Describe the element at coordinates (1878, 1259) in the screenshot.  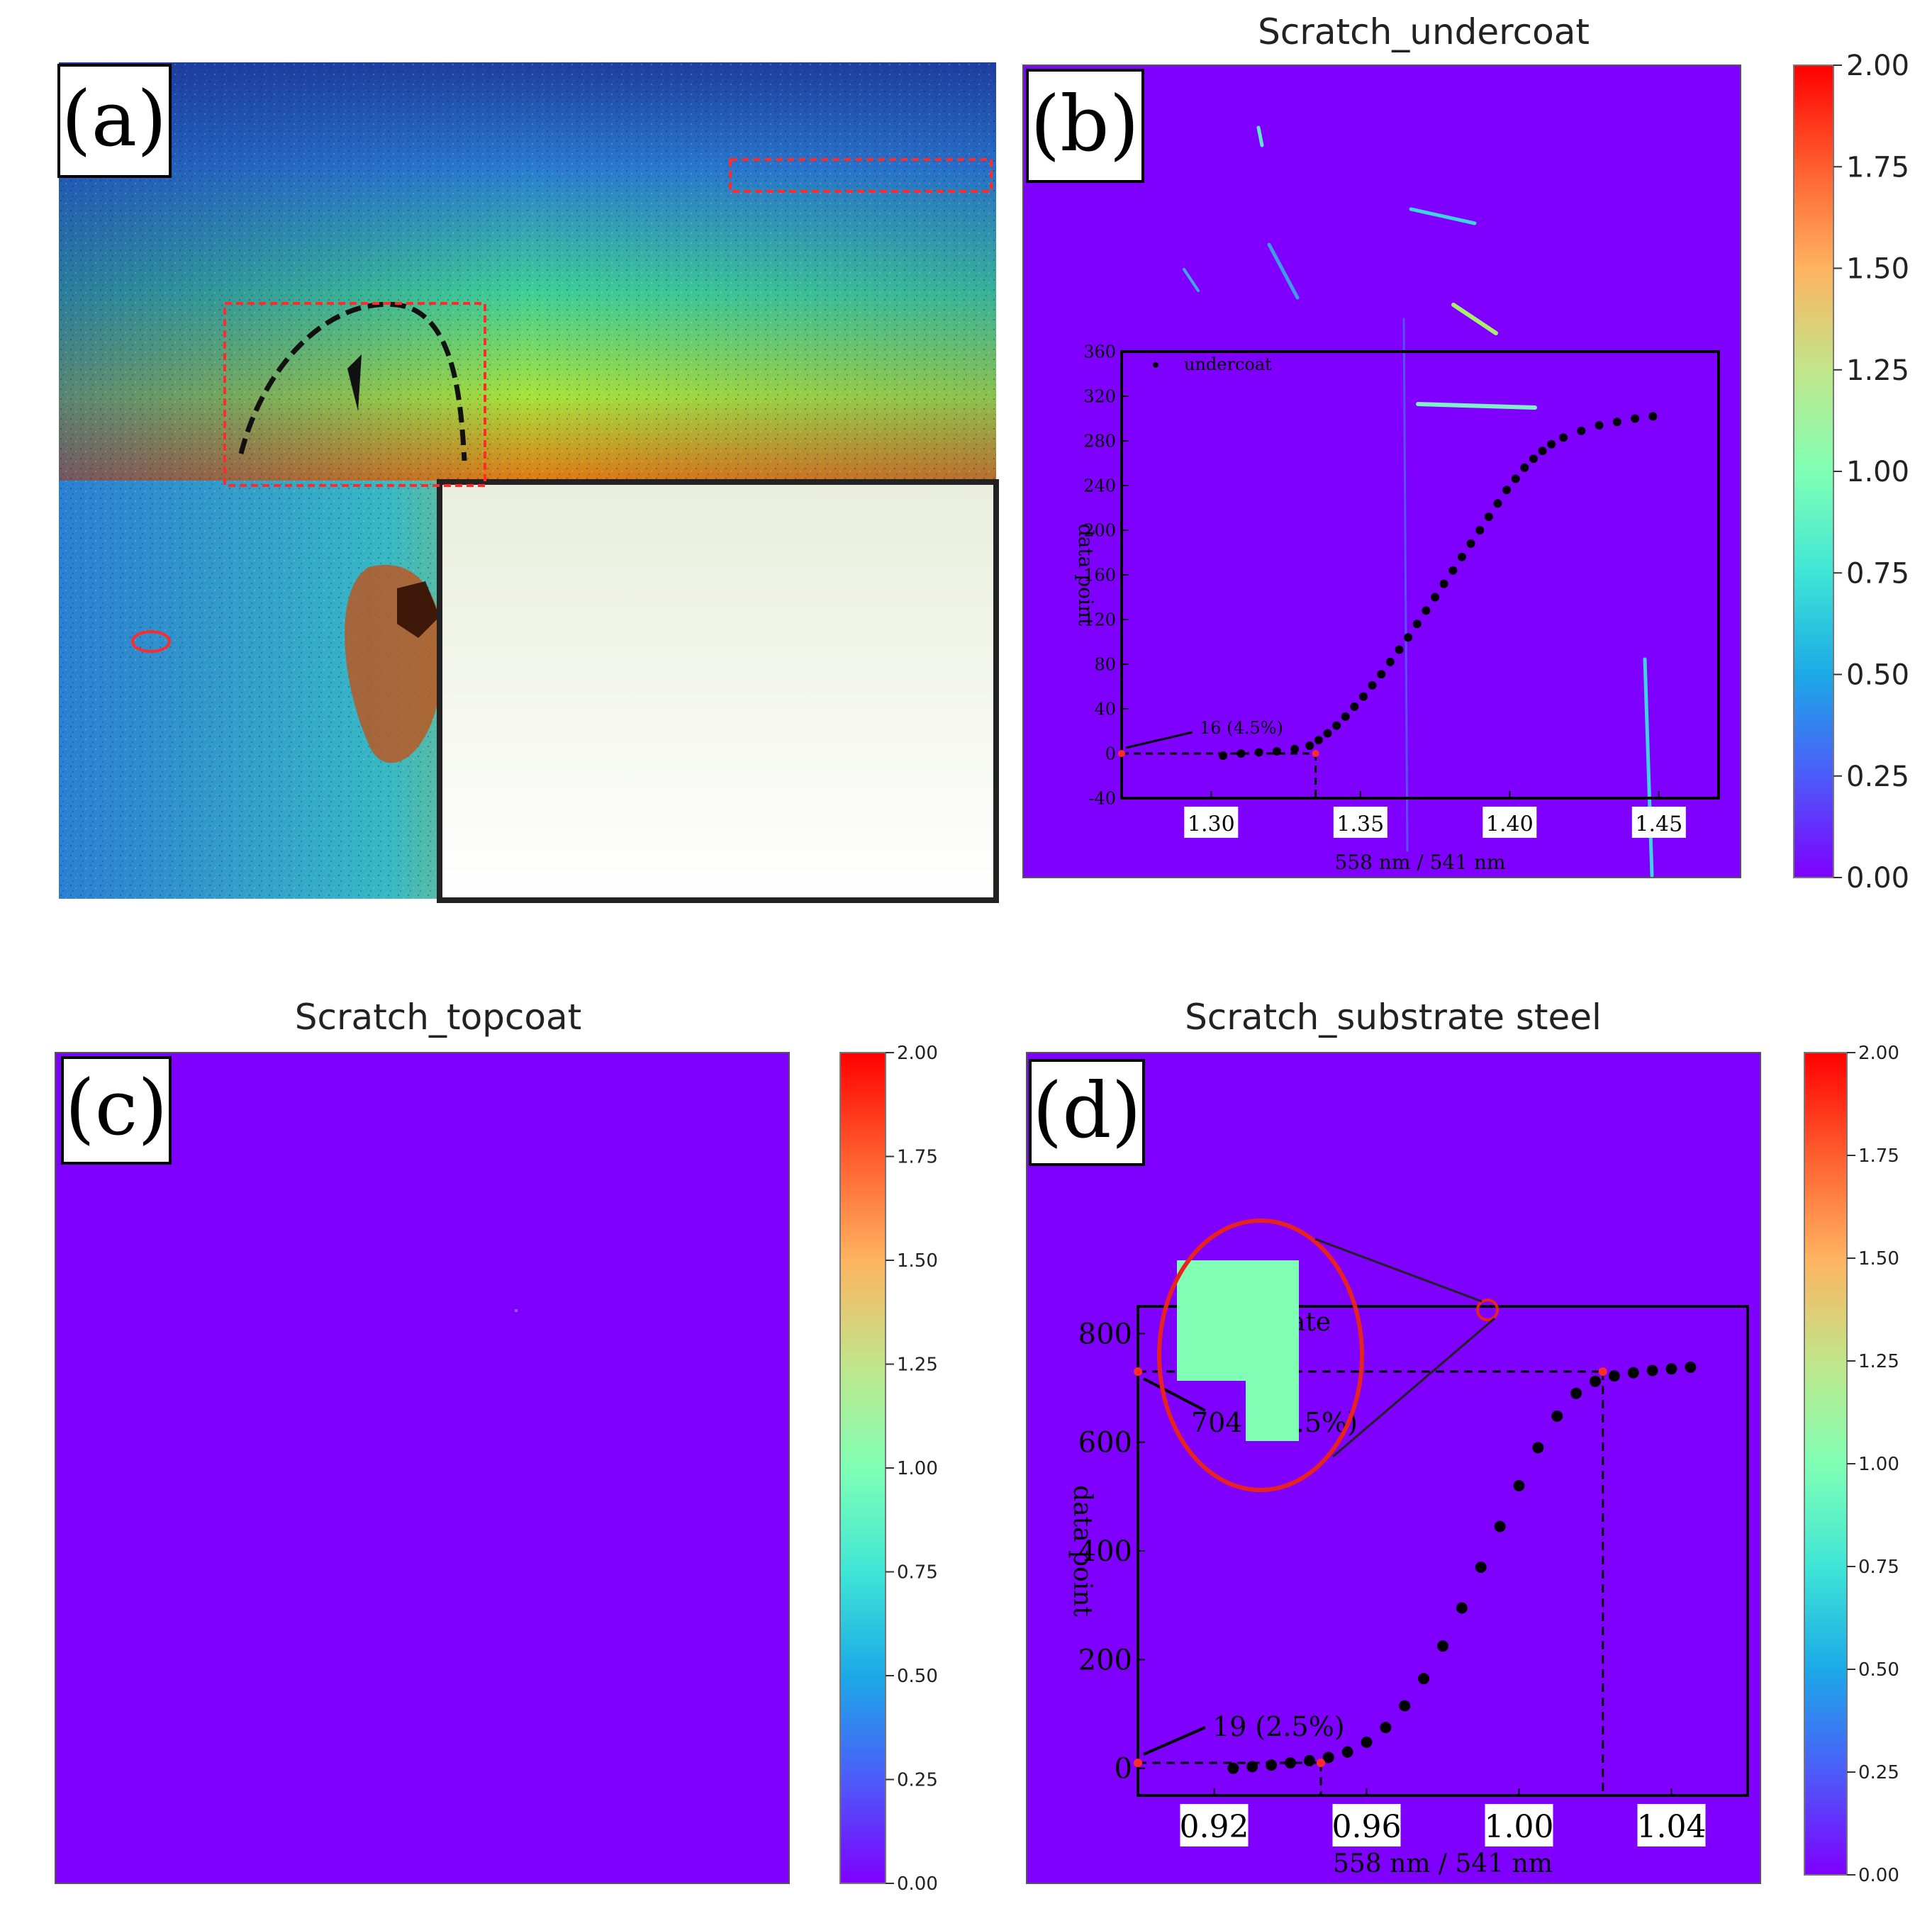
I see `colorbar-d-tick-label: 1.50` at that location.